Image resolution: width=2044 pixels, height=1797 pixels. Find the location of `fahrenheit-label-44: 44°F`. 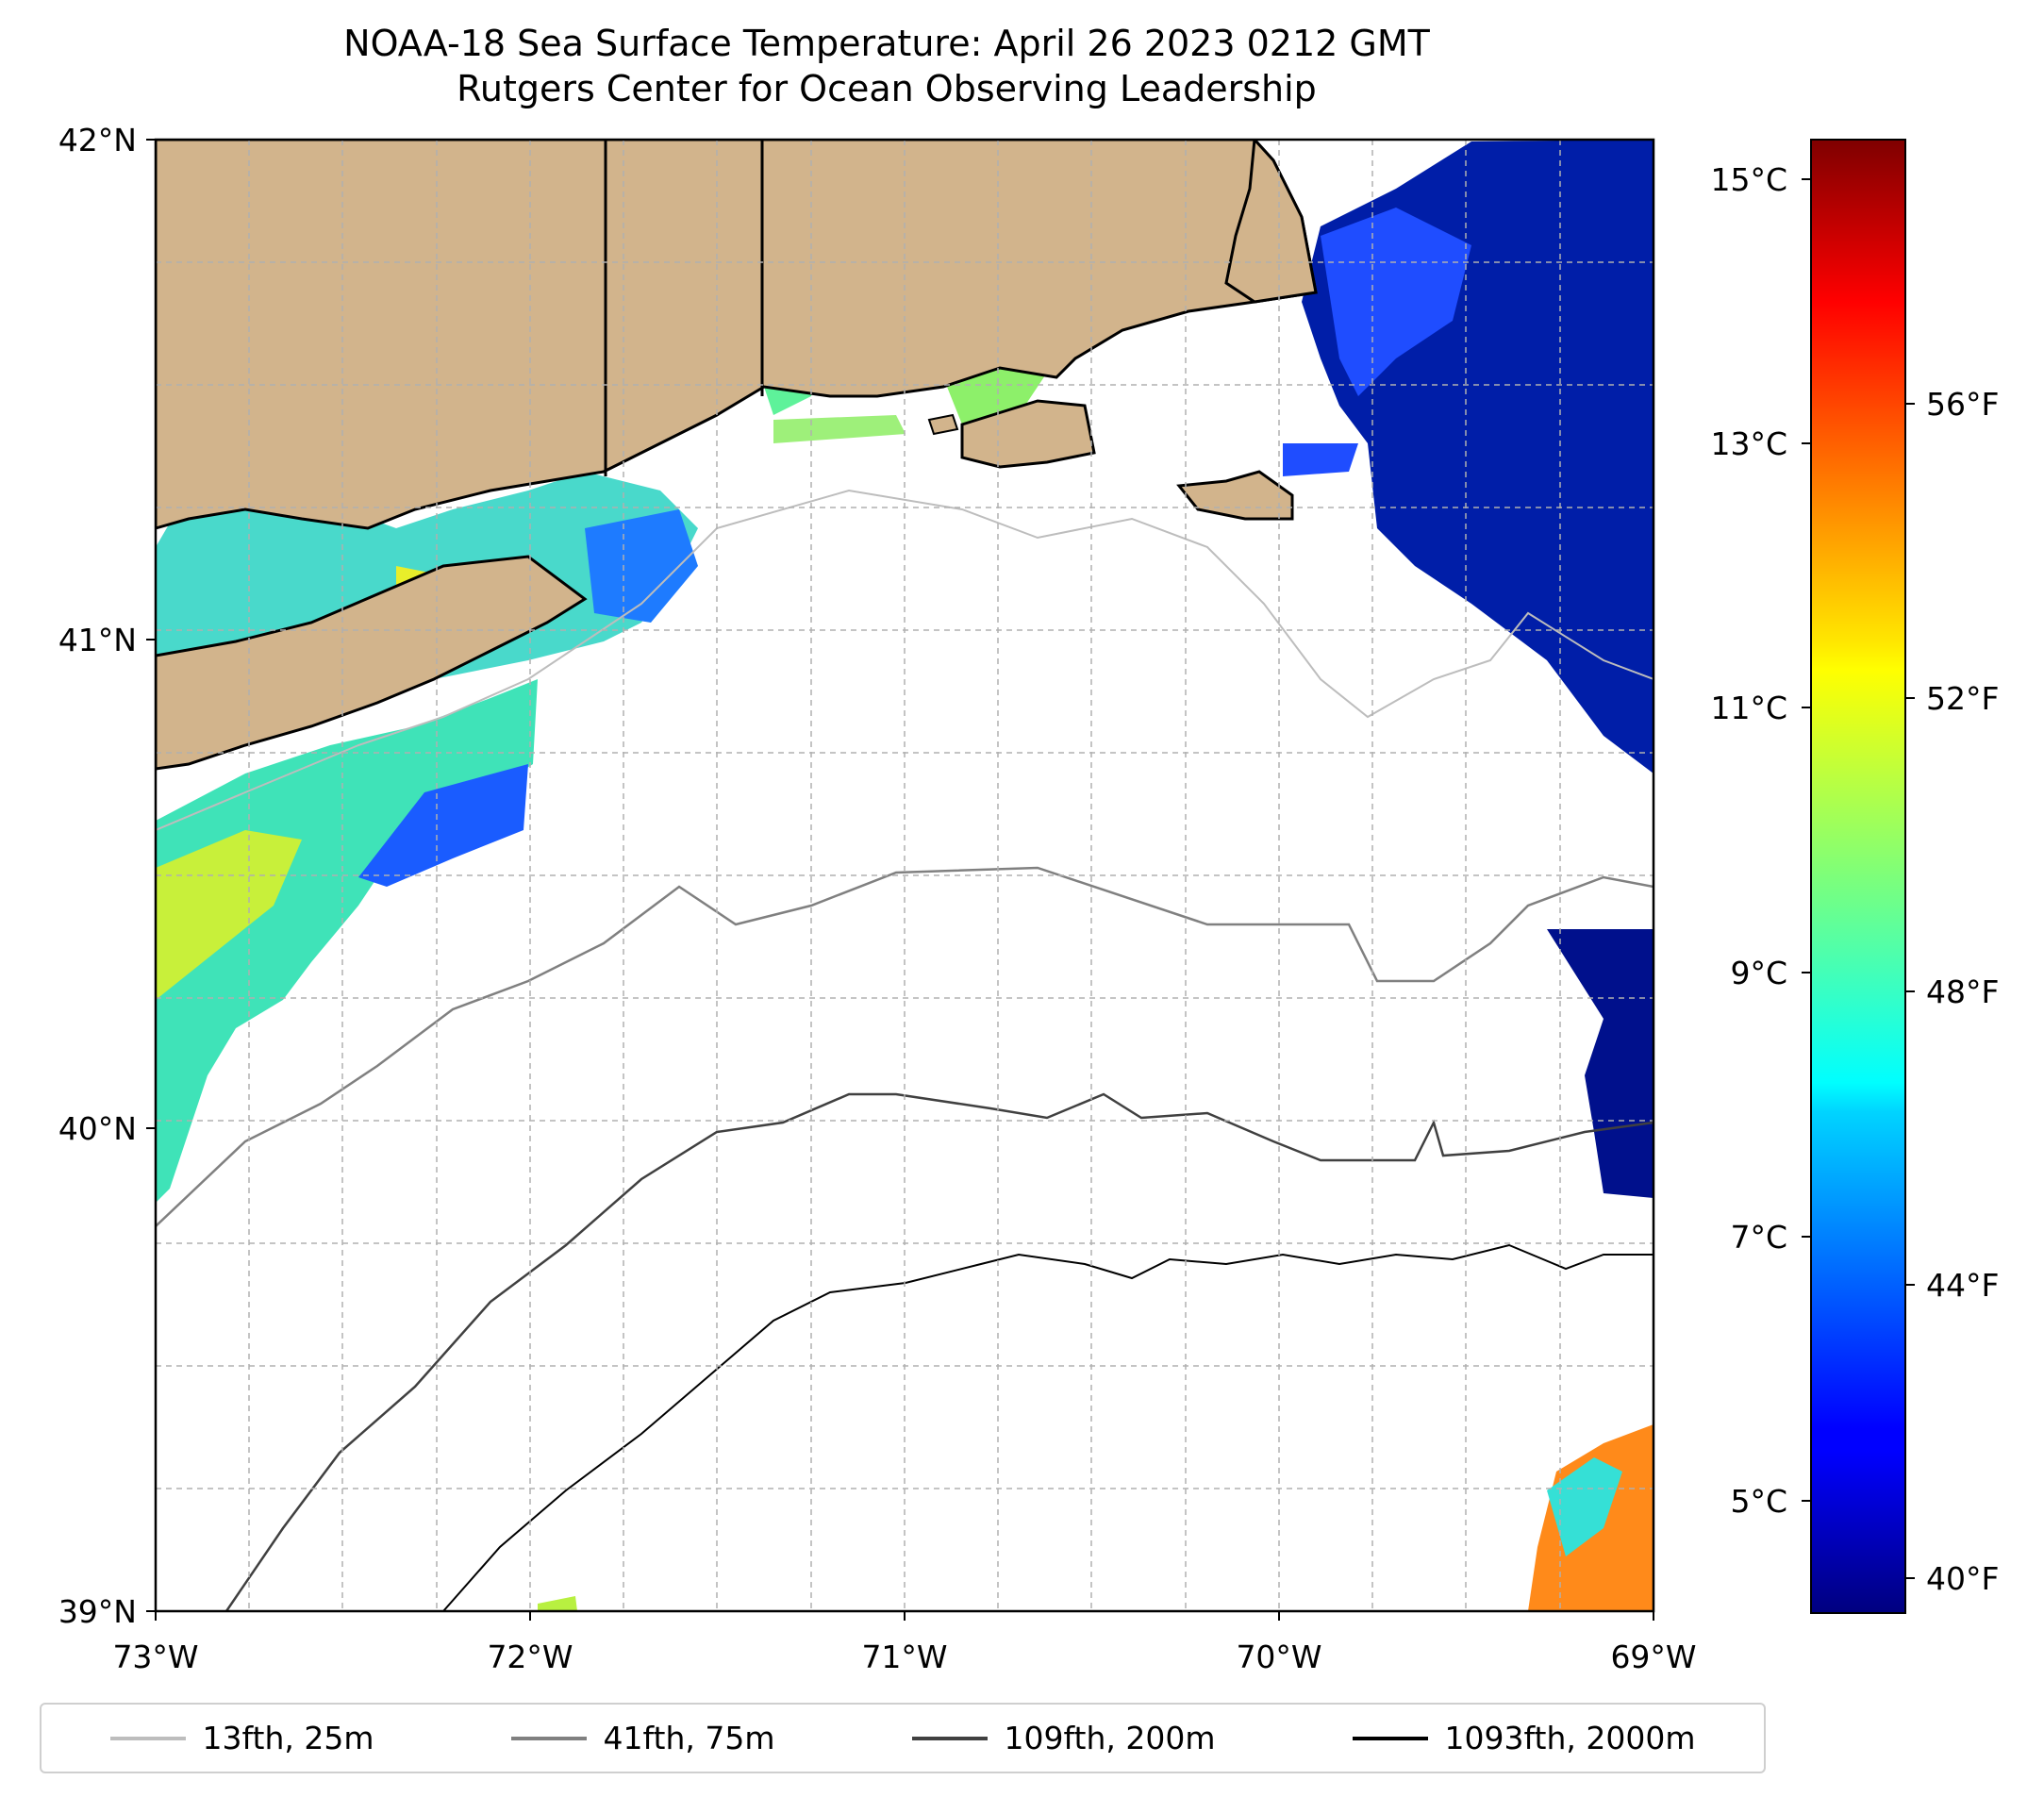

fahrenheit-label-44: 44°F is located at coordinates (1962, 1285).